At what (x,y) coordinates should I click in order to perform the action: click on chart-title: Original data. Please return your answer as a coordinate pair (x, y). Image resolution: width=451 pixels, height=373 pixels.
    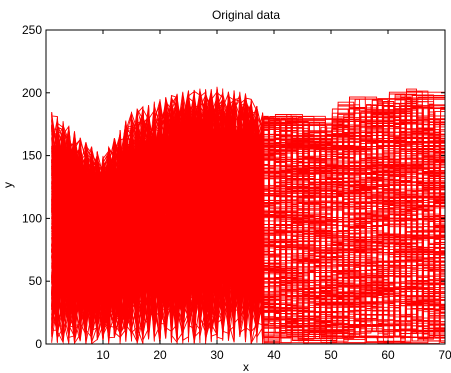
    Looking at the image, I should click on (246, 15).